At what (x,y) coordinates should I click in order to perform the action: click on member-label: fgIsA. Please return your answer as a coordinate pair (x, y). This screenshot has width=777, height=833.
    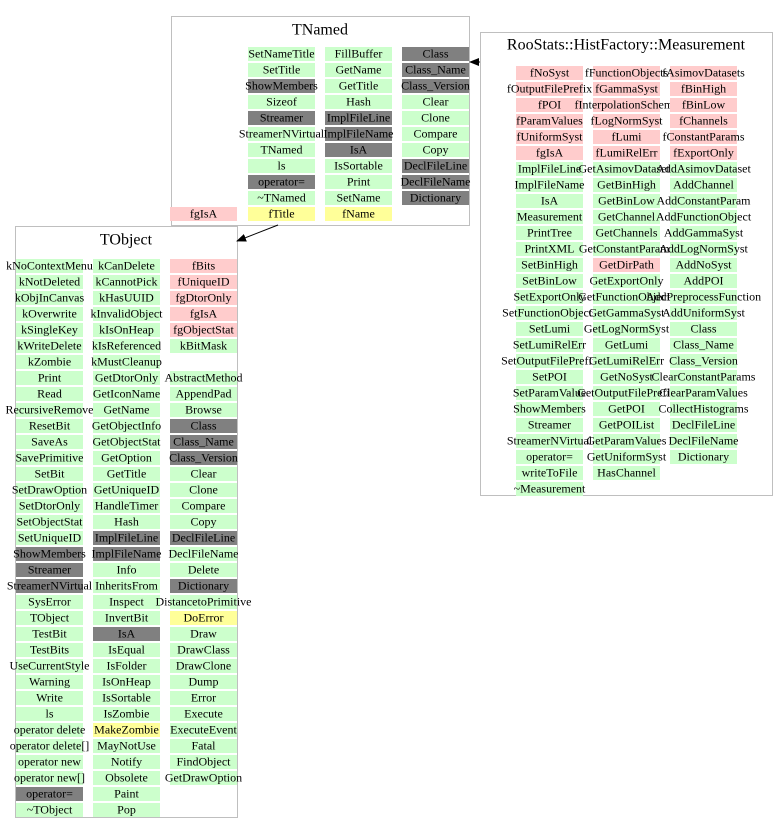
    Looking at the image, I should click on (204, 213).